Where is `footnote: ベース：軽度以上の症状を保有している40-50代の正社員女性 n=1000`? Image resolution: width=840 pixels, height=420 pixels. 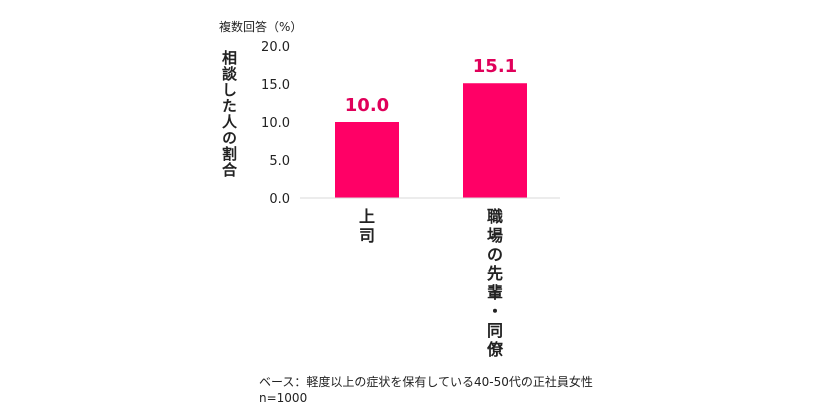 footnote: ベース：軽度以上の症状を保有している40-50代の正社員女性 n=1000 is located at coordinates (426, 390).